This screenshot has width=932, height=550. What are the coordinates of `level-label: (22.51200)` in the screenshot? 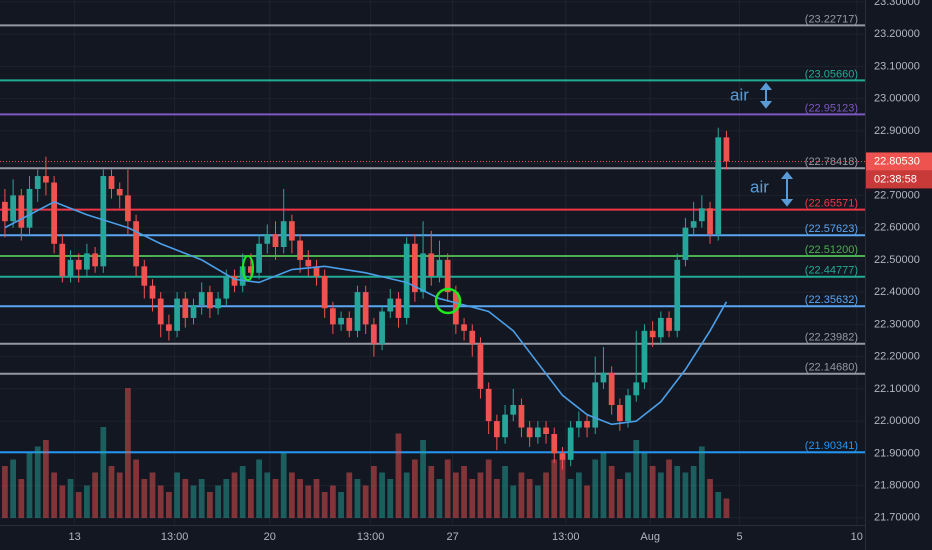 It's located at (831, 250).